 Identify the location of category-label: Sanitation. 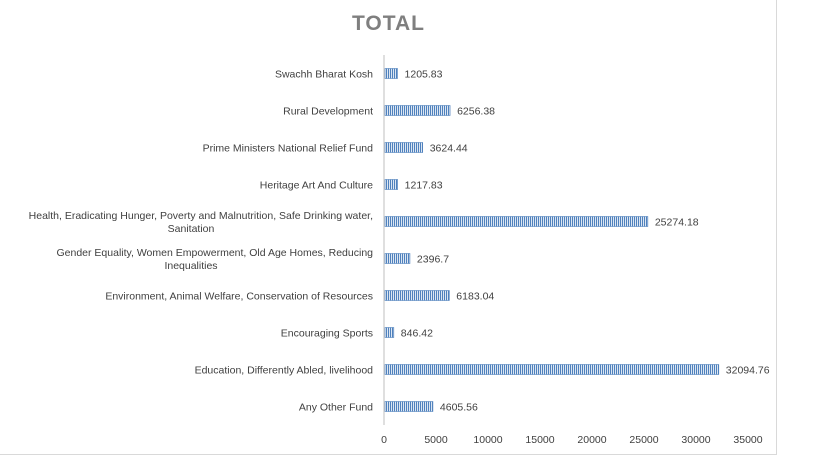
(191, 229).